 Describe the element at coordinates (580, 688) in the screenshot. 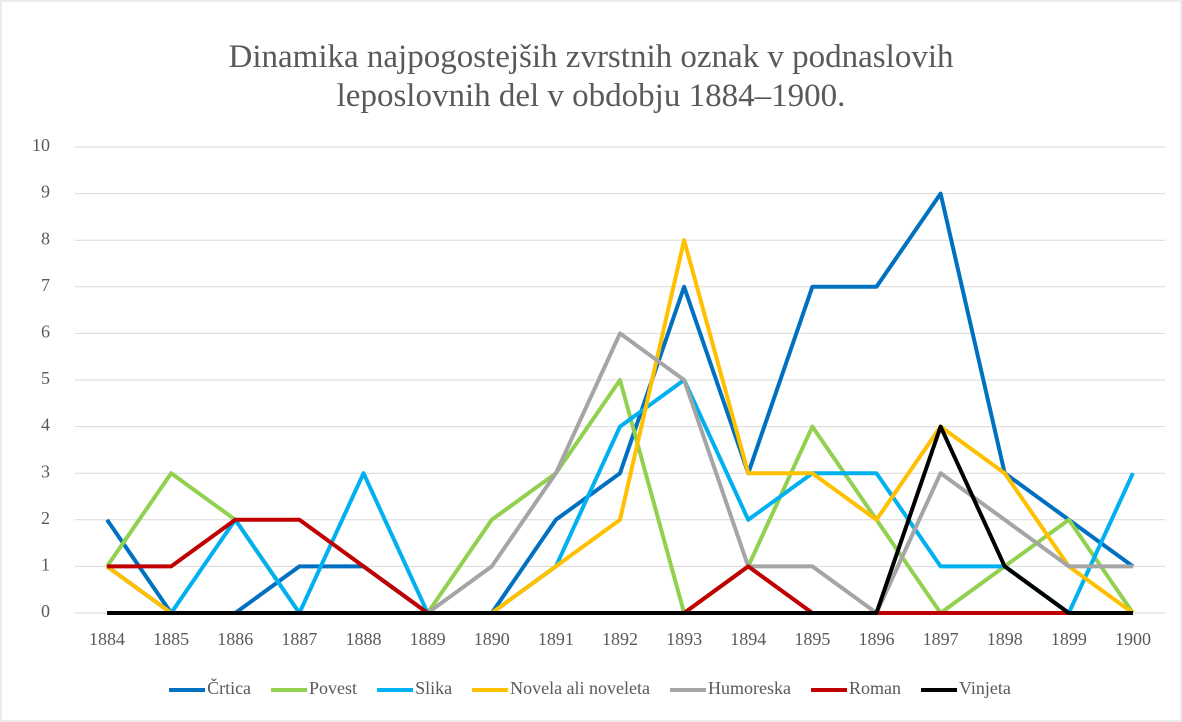

I see `legend-label: Novela ali noveleta` at that location.